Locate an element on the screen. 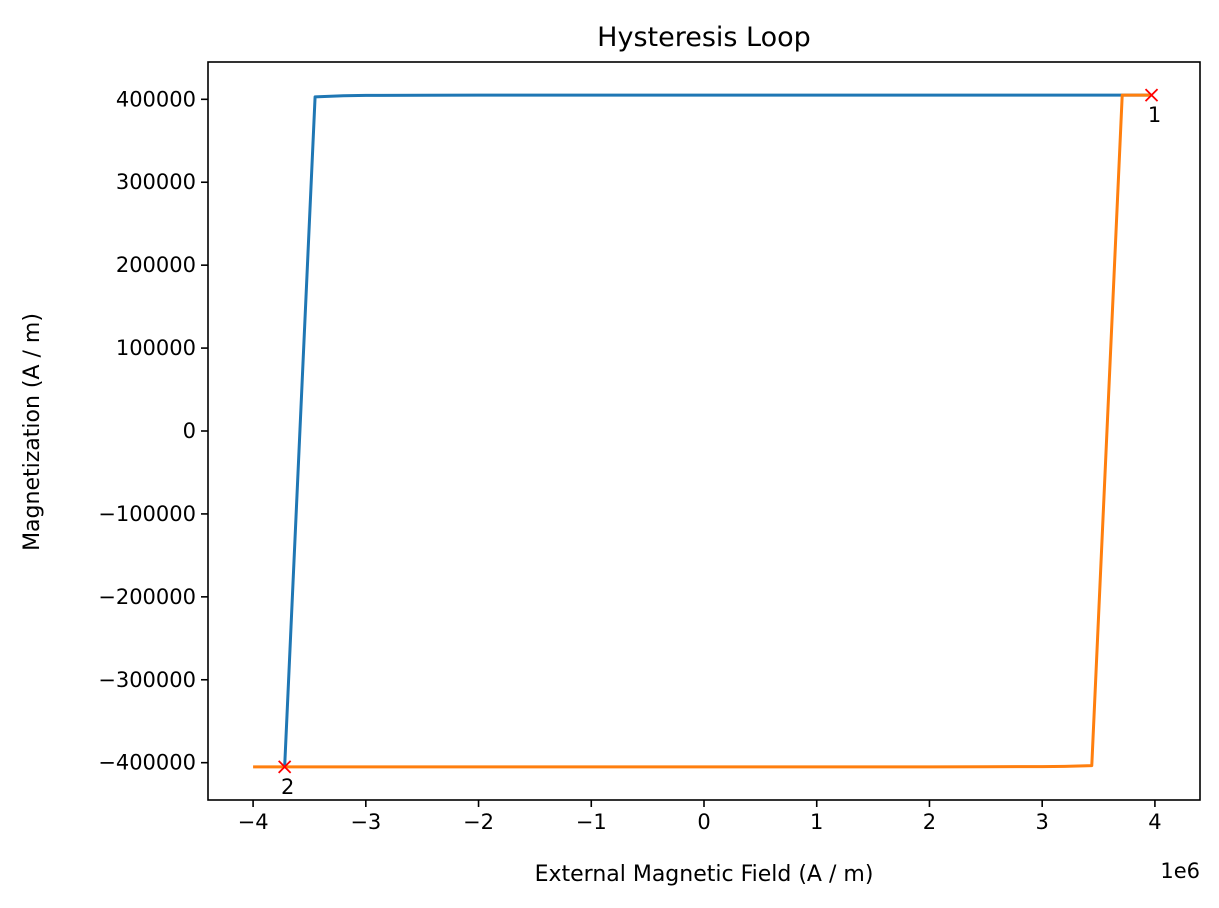 This screenshot has height=908, width=1219. x-tick-label: 0 is located at coordinates (703, 822).